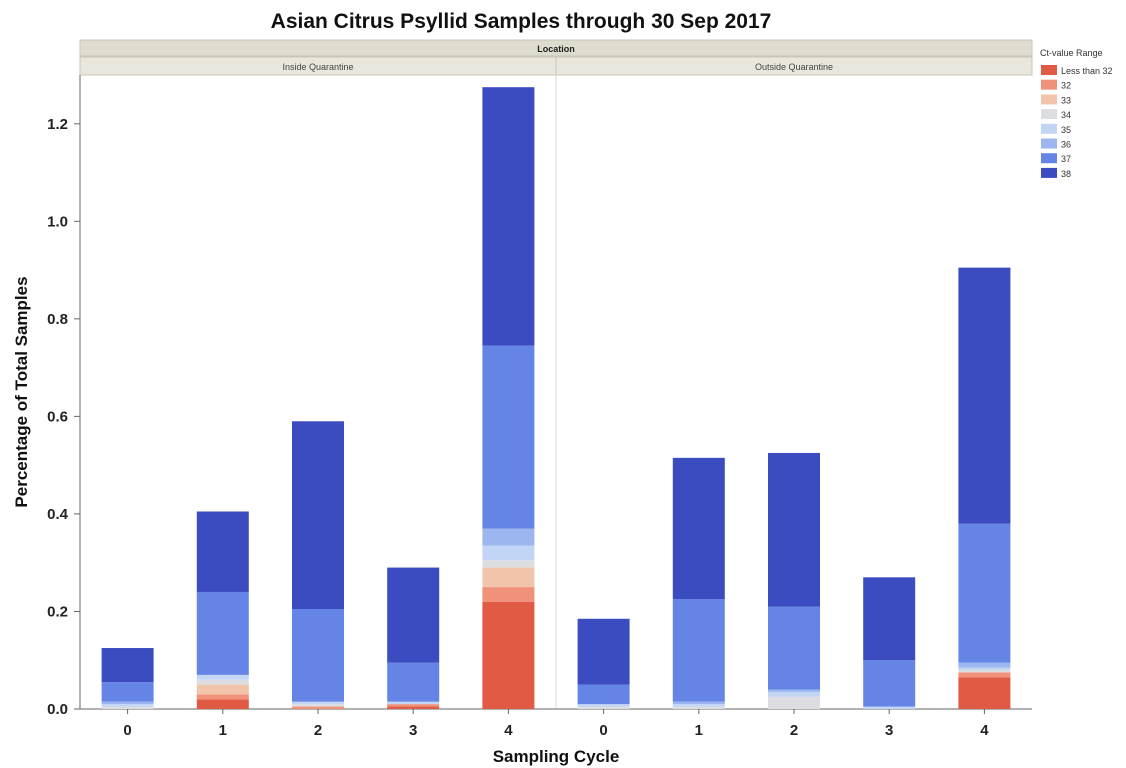  Describe the element at coordinates (57, 611) in the screenshot. I see `y-tick-label: 0.2` at that location.